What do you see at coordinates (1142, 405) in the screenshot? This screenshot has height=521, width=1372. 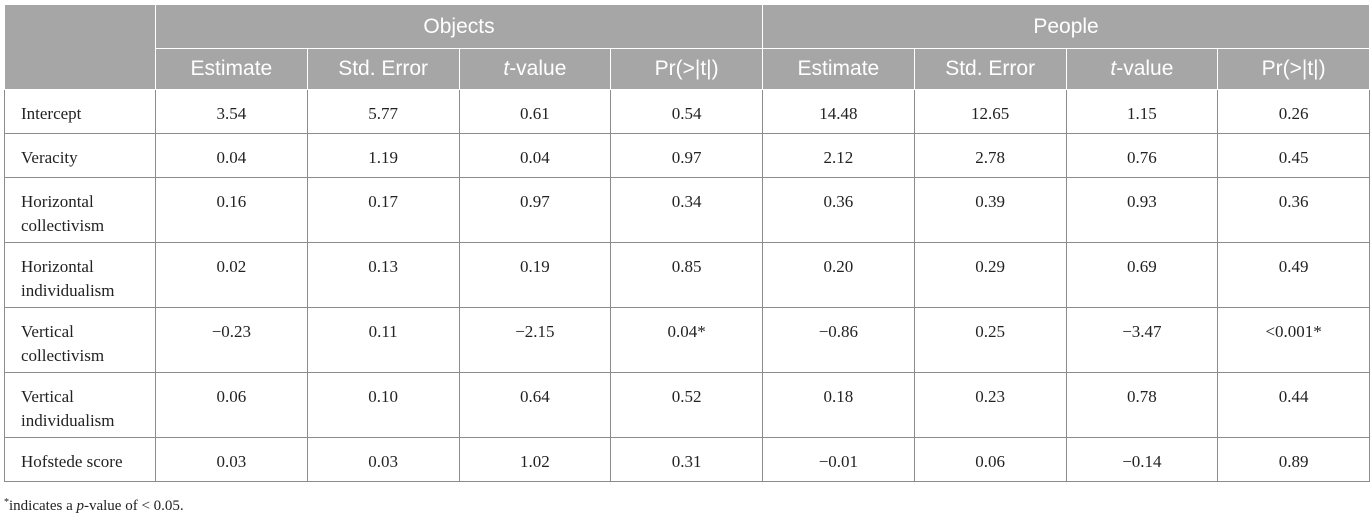 I see `table-cell: 0.78` at bounding box center [1142, 405].